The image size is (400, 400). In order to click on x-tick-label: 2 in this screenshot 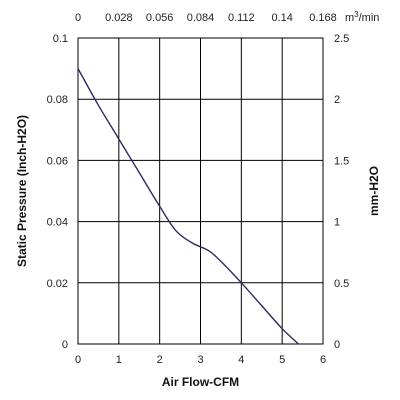, I will do `click(160, 360)`.